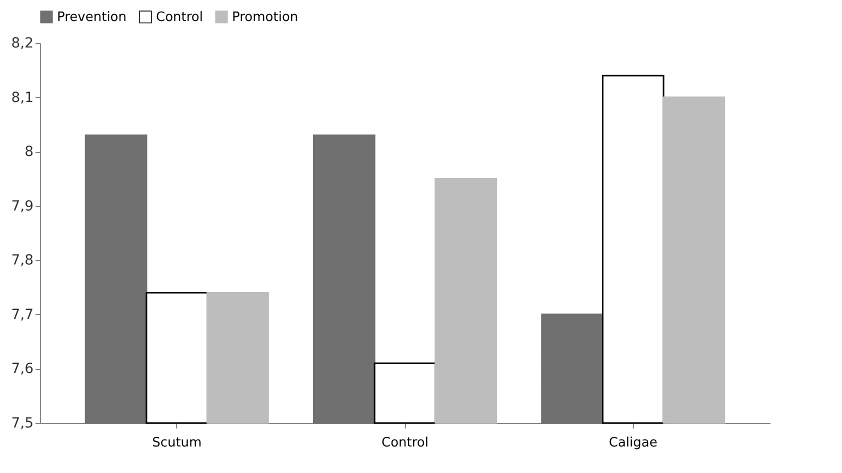 The width and height of the screenshot is (842, 473). I want to click on y-tick-label: 8,2, so click(22, 44).